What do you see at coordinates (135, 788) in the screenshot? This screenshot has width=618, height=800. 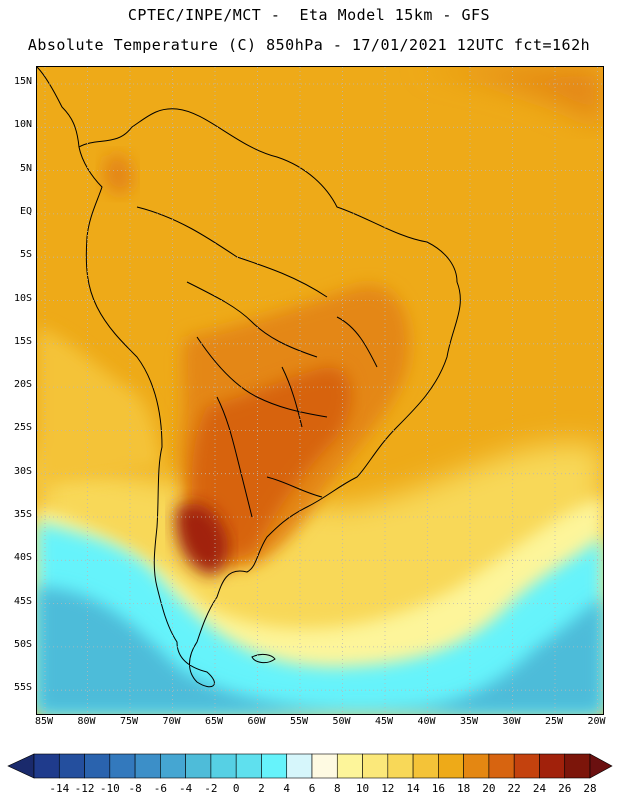 I see `colorbar-label: -8` at bounding box center [135, 788].